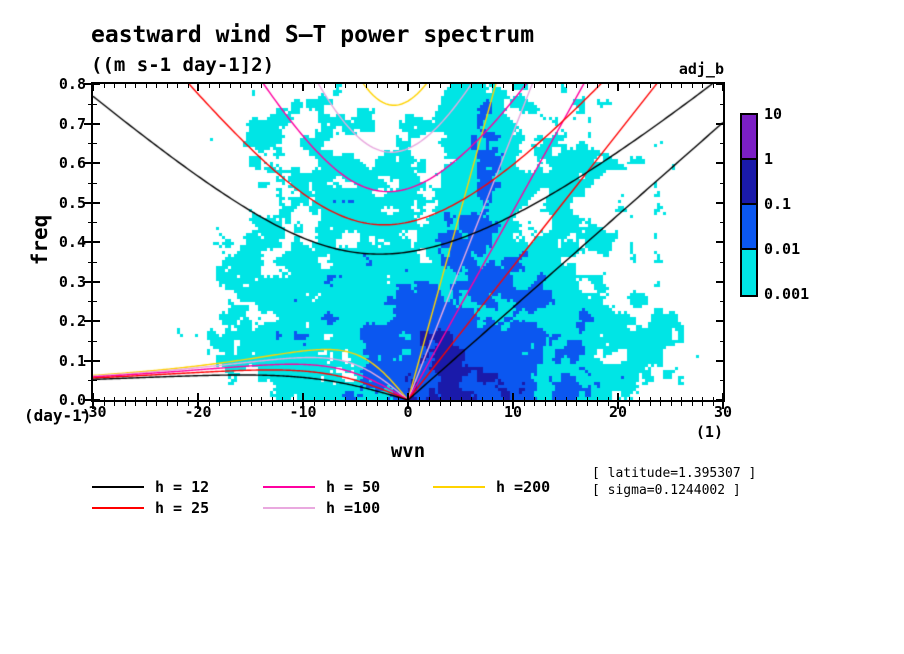 This screenshot has width=904, height=654. Describe the element at coordinates (72, 163) in the screenshot. I see `y-tick-label: 0.6` at that location.